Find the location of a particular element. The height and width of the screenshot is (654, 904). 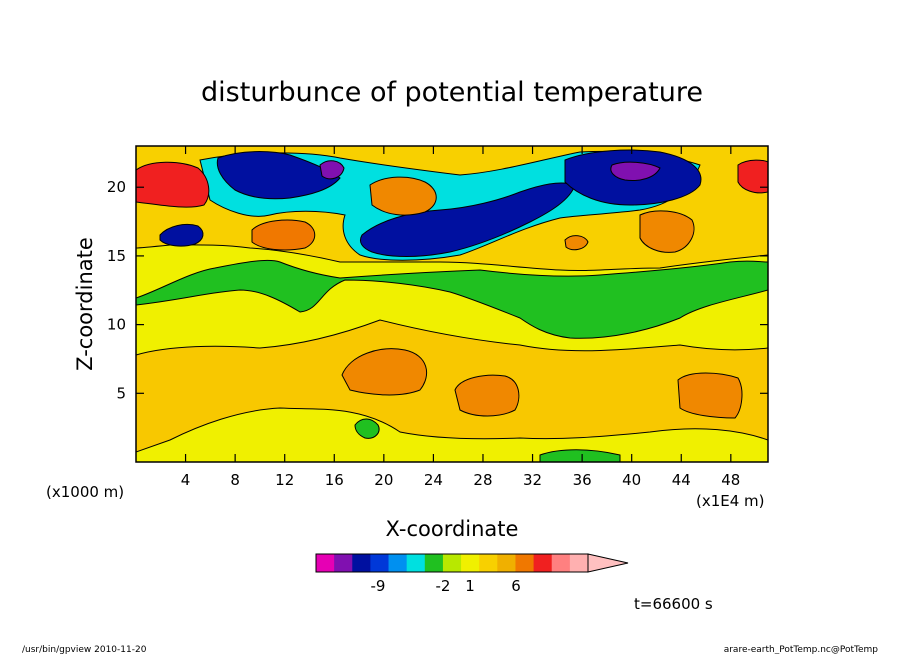

warm-anomaly-upper-left is located at coordinates (173, 184).